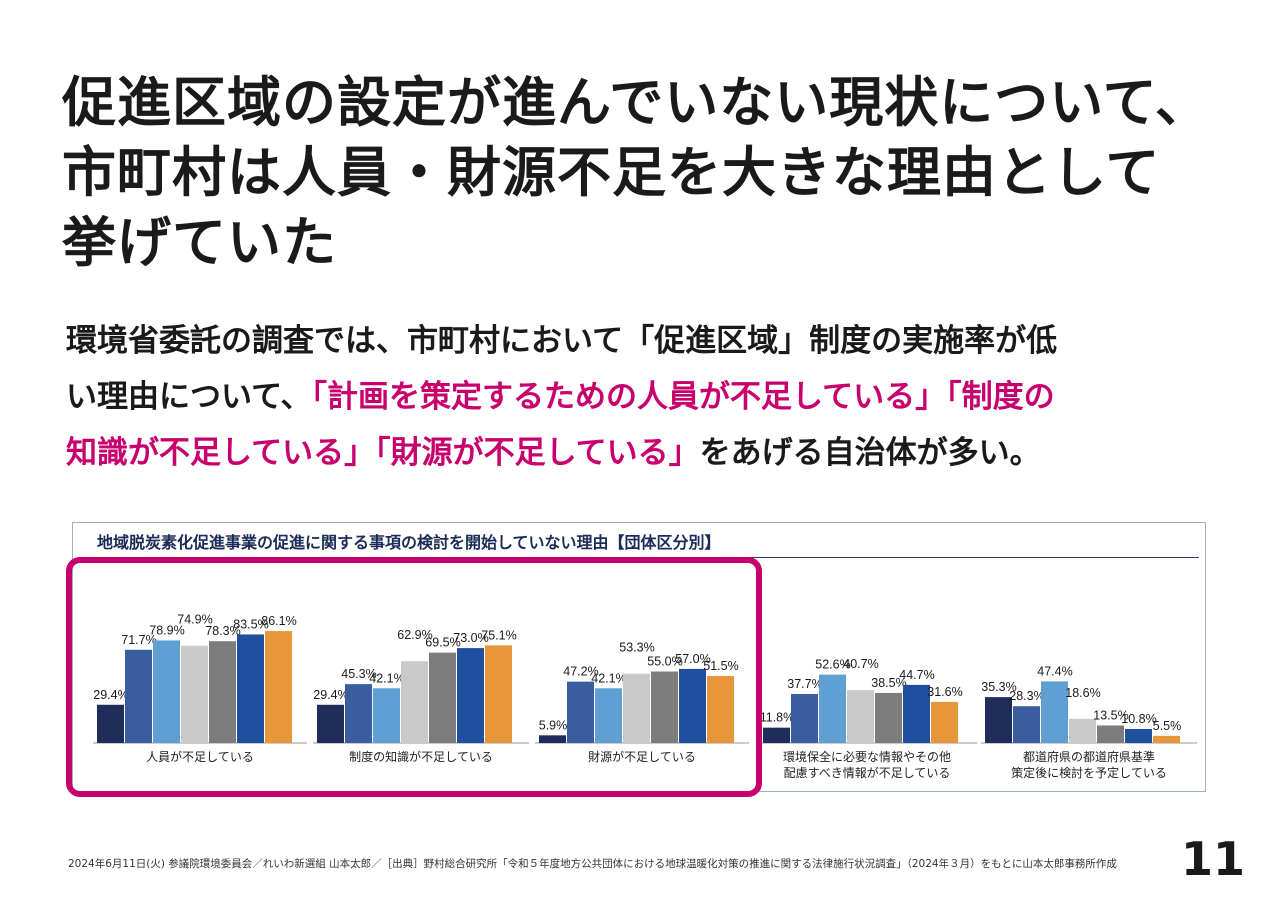 The image size is (1287, 918). Describe the element at coordinates (1089, 772) in the screenshot. I see `category-label: 策定後に検討を予定している` at that location.